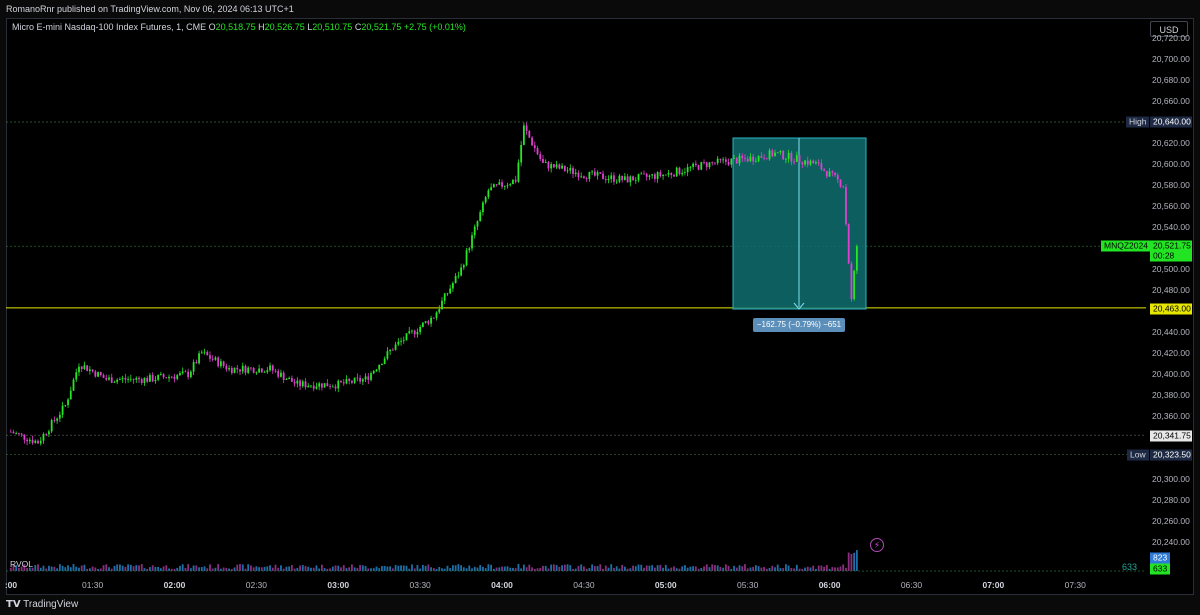 The width and height of the screenshot is (1200, 615). What do you see at coordinates (381, 27) in the screenshot?
I see `close-value: 20,521.75` at bounding box center [381, 27].